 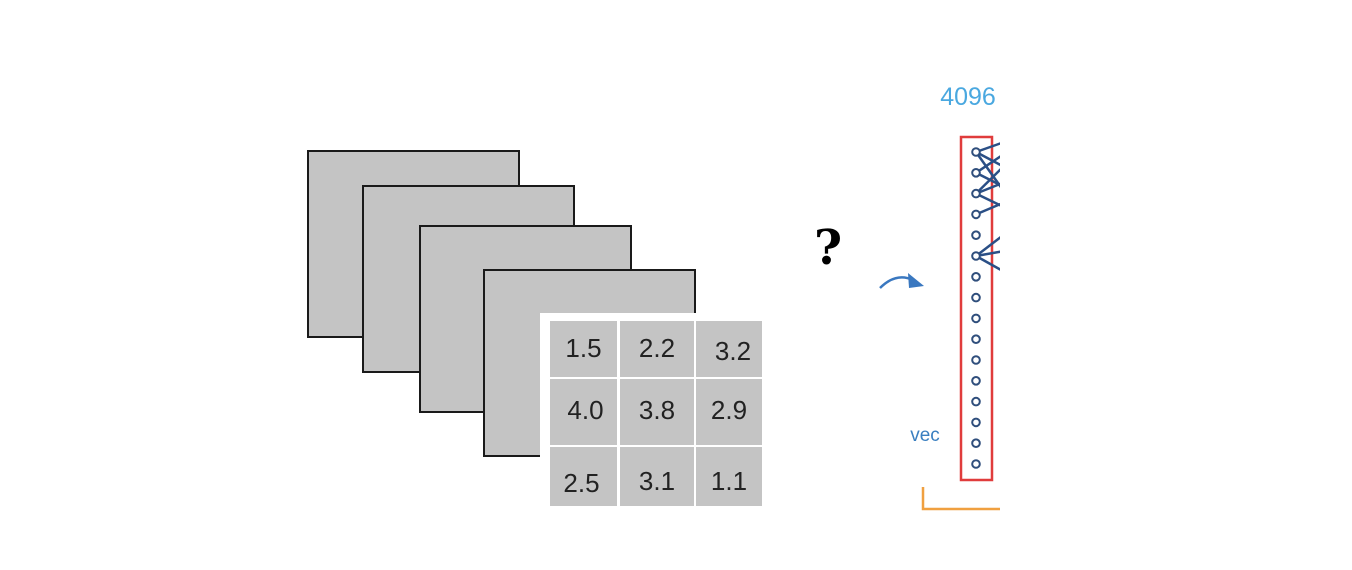 I want to click on grid-cell-value: 3.8, so click(x=657, y=410).